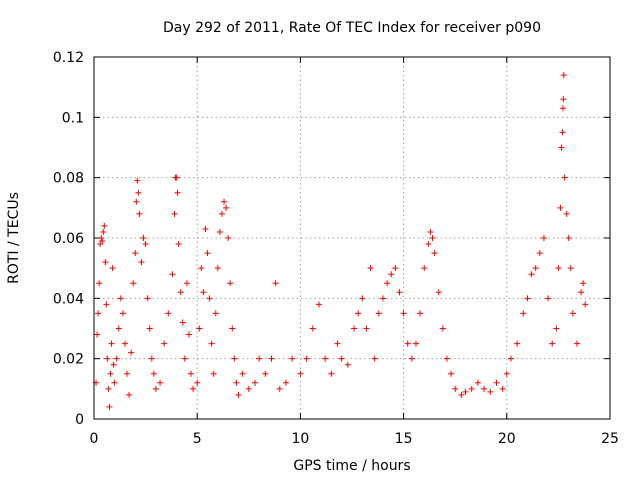 Image resolution: width=640 pixels, height=480 pixels. Describe the element at coordinates (79, 420) in the screenshot. I see `y-tick-label: 0` at that location.